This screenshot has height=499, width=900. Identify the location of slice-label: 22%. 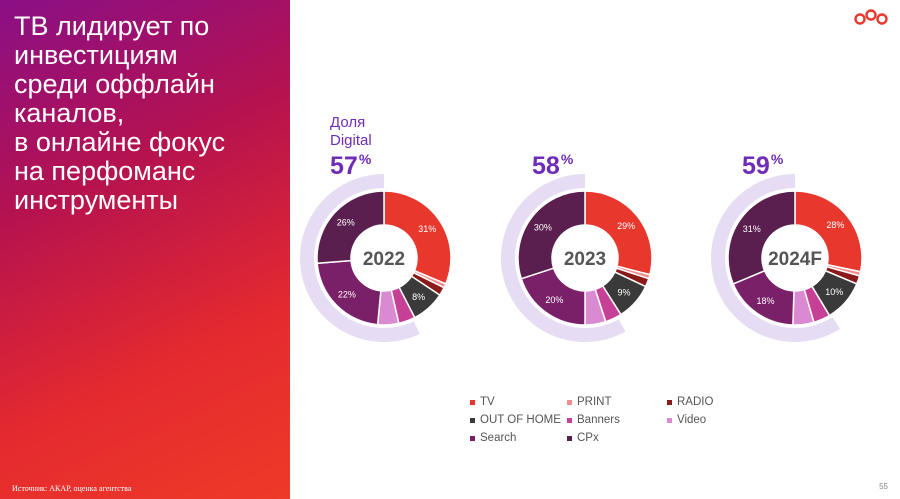
(347, 294).